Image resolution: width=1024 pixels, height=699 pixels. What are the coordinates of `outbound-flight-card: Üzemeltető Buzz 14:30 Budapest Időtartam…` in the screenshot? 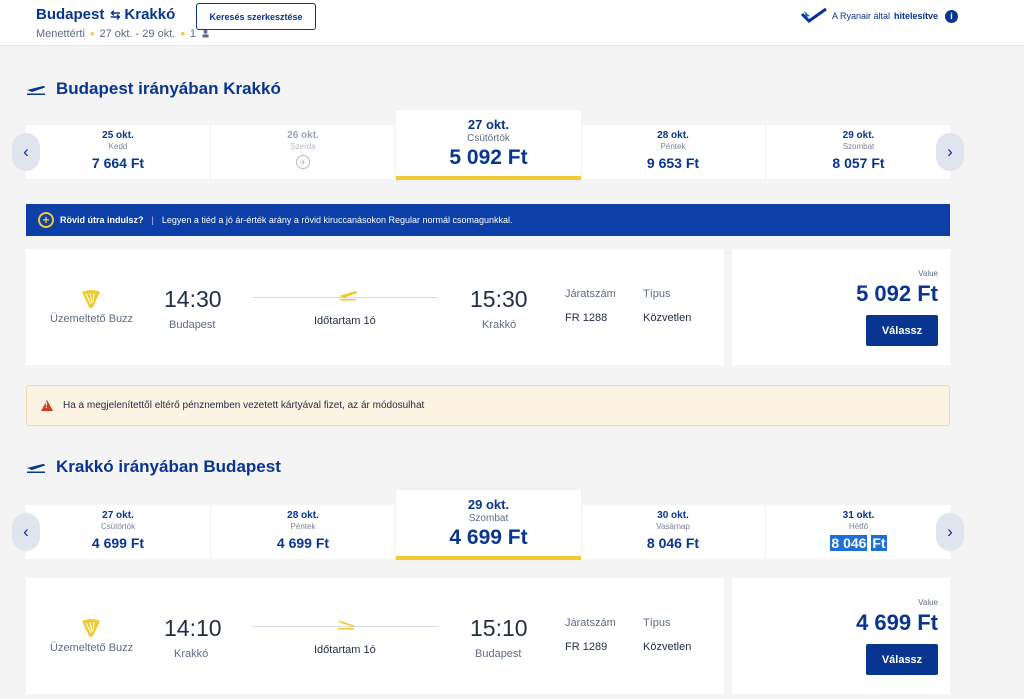 It's located at (488, 307).